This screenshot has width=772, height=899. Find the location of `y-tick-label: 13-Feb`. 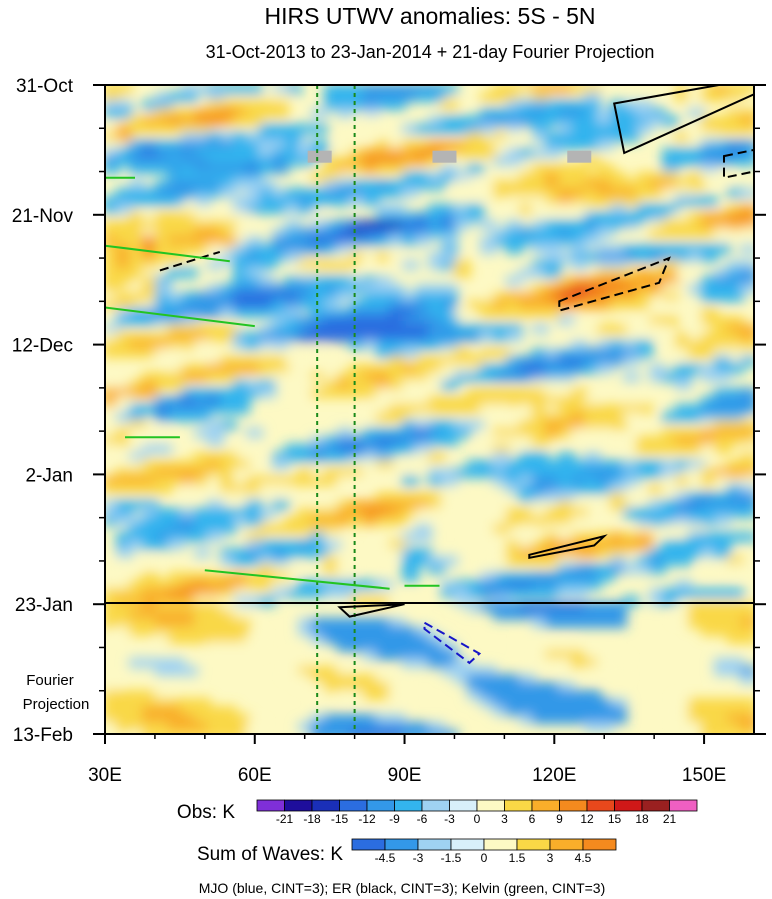

y-tick-label: 13-Feb is located at coordinates (43, 735).